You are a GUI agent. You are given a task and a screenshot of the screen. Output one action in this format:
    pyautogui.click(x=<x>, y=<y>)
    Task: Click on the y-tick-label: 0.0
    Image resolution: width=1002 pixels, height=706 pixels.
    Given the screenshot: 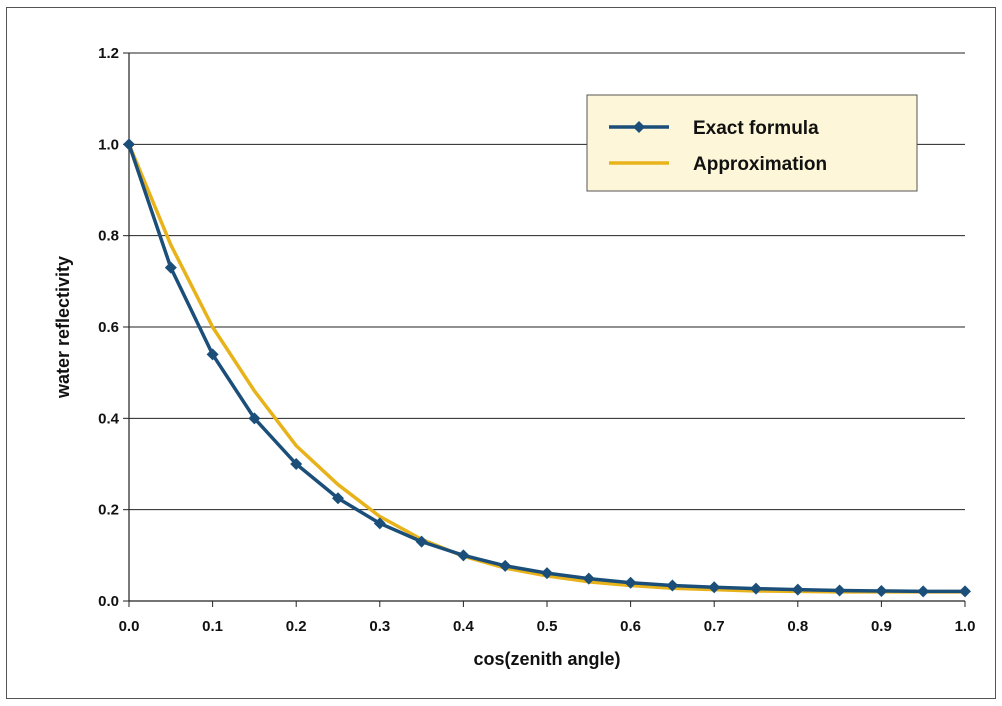 What is the action you would take?
    pyautogui.click(x=108, y=601)
    